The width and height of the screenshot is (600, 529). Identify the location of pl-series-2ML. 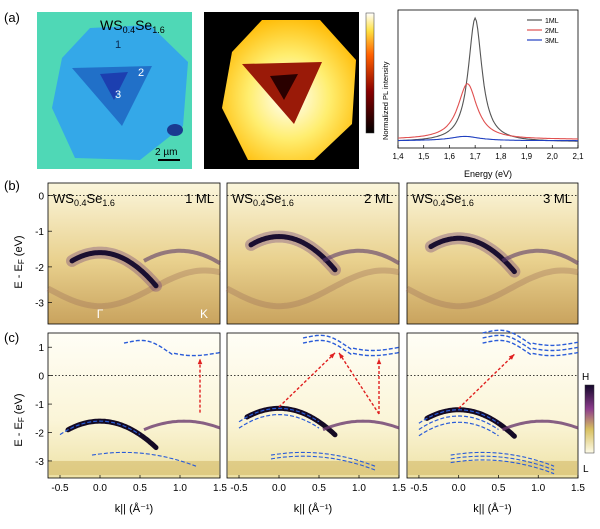
(488, 111).